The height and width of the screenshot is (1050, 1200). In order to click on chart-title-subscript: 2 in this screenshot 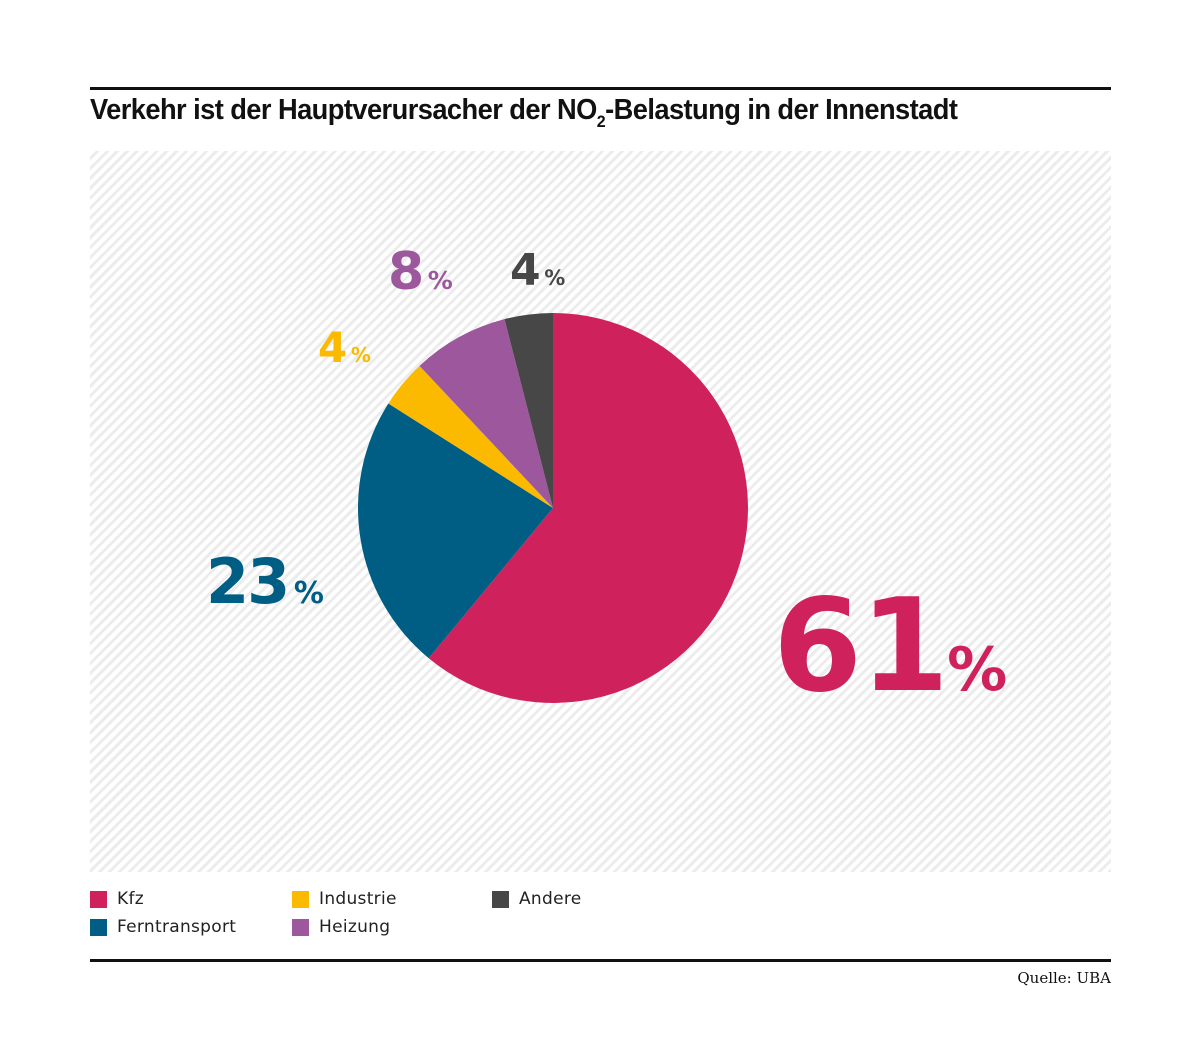, I will do `click(601, 121)`.